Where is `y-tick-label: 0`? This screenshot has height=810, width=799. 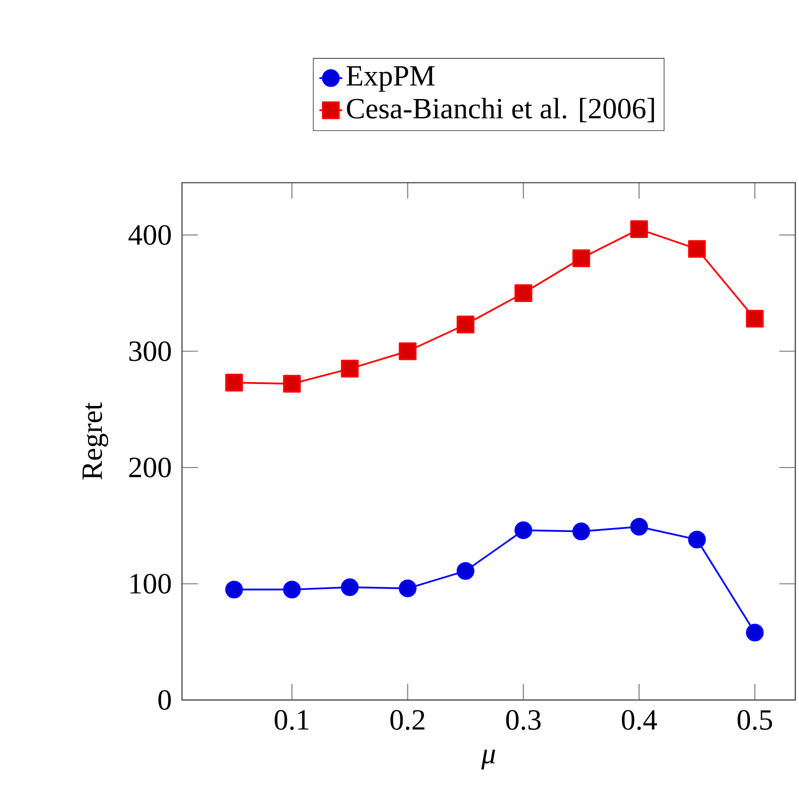
y-tick-label: 0 is located at coordinates (164, 700).